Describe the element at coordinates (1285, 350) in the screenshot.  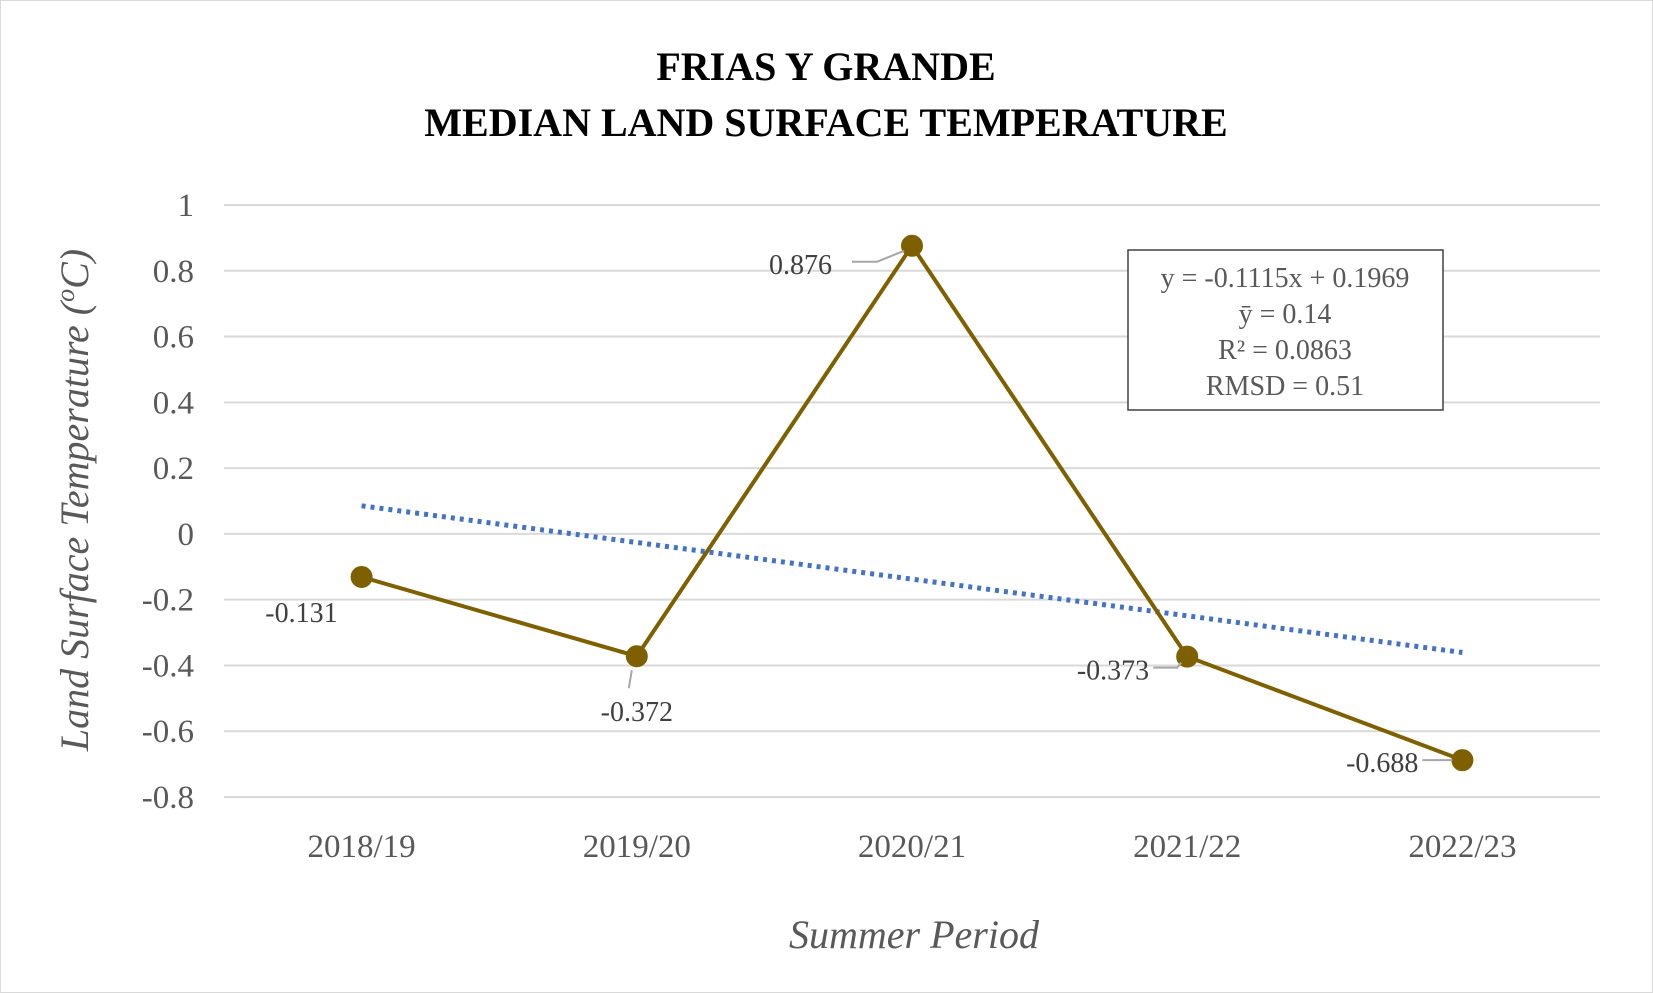
I see `stats-r-squared: R² = 0.0863` at that location.